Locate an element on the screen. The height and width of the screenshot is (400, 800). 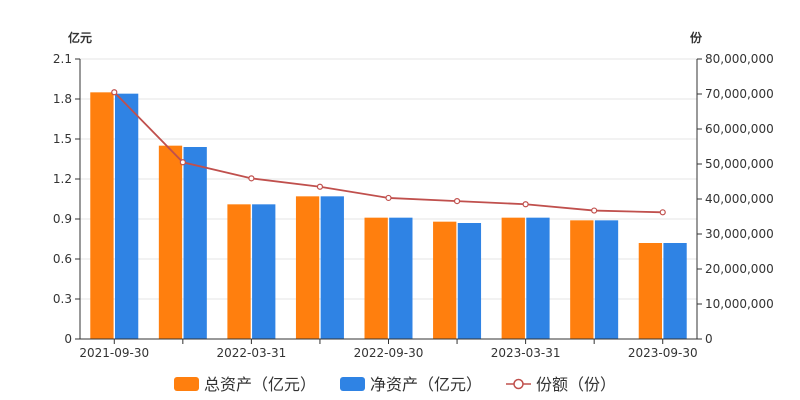
x-tick-label: 2023-09-30 is located at coordinates (663, 353).